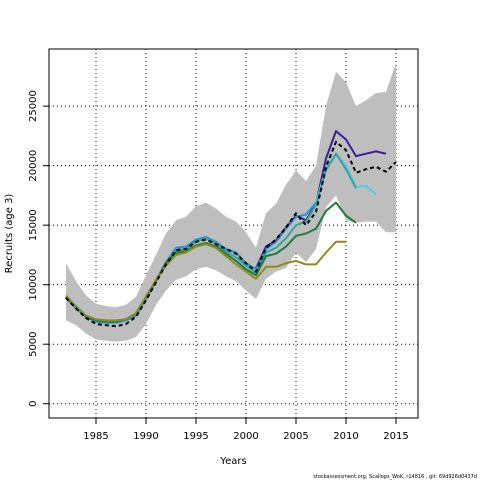 This screenshot has width=480, height=480. Describe the element at coordinates (246, 430) in the screenshot. I see `x-axis: 1985 1990 1995 2000 2005 2010 2015` at that location.